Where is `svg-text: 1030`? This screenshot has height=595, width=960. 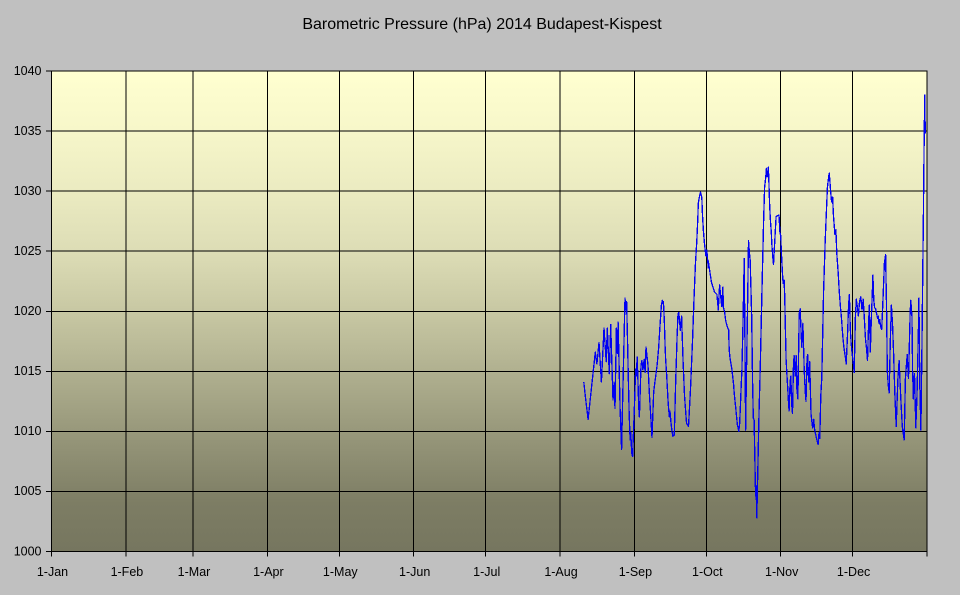
svg-text: 1030 is located at coordinates (28, 191).